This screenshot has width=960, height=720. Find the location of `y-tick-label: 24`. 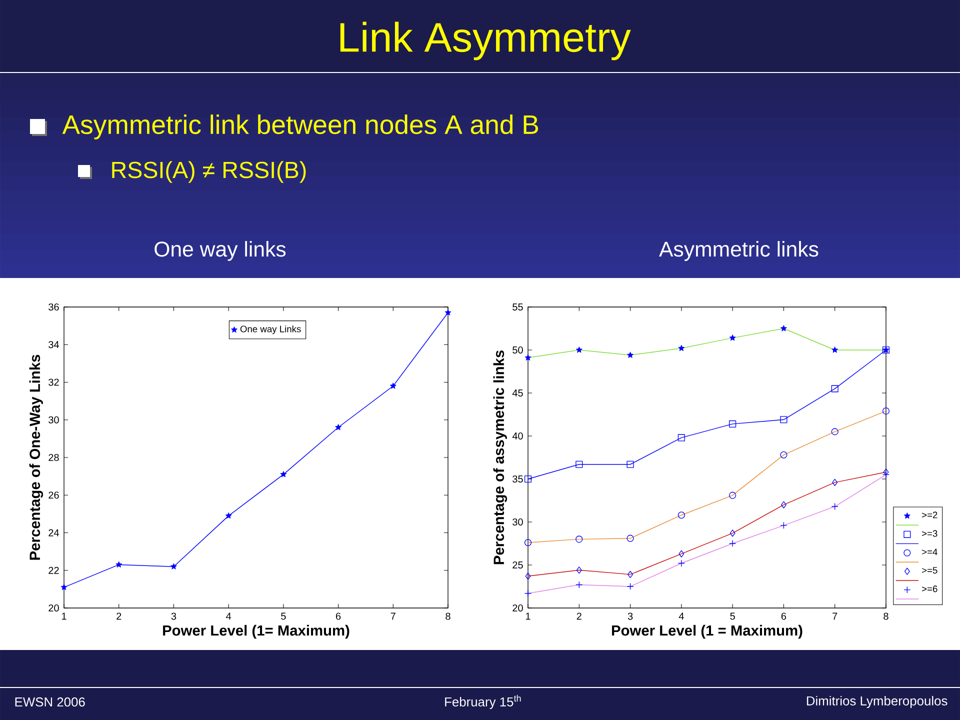

y-tick-label: 24 is located at coordinates (54, 532).